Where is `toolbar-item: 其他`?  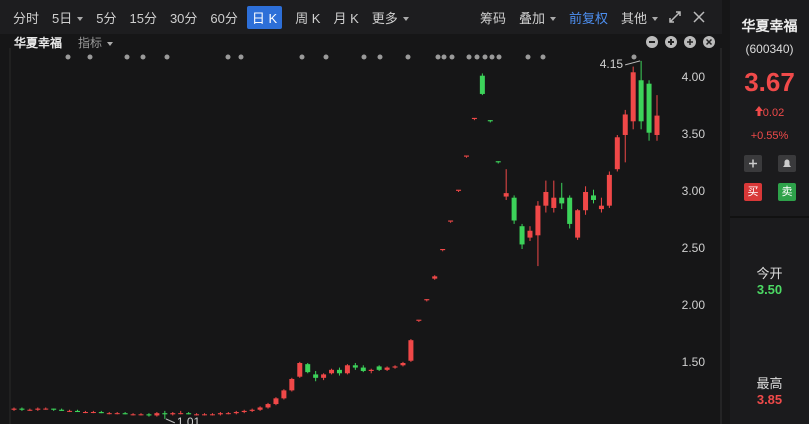
toolbar-item: 其他 is located at coordinates (639, 17).